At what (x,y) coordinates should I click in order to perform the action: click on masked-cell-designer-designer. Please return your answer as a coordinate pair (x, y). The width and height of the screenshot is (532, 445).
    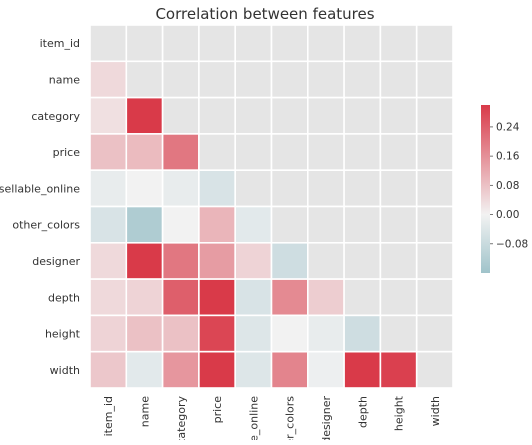
    Looking at the image, I should click on (325, 261).